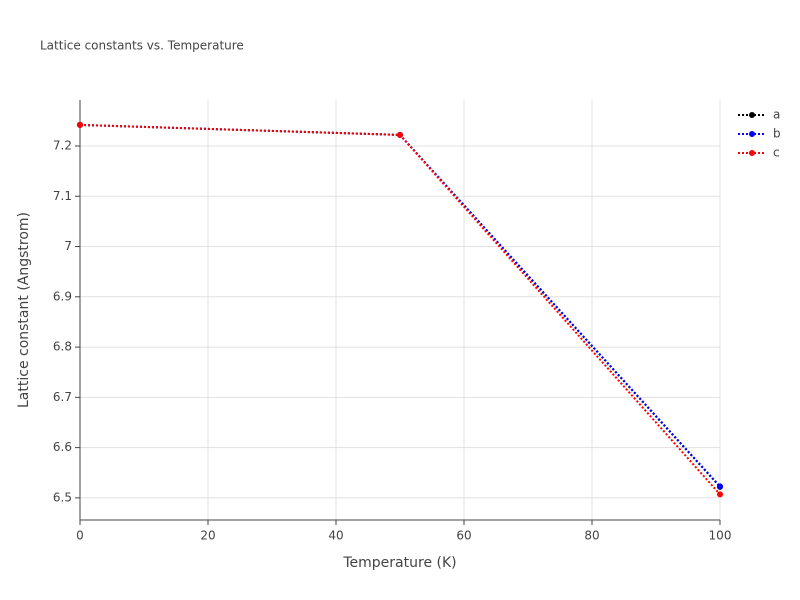  Describe the element at coordinates (62, 196) in the screenshot. I see `y-tick-label: 7.1` at that location.